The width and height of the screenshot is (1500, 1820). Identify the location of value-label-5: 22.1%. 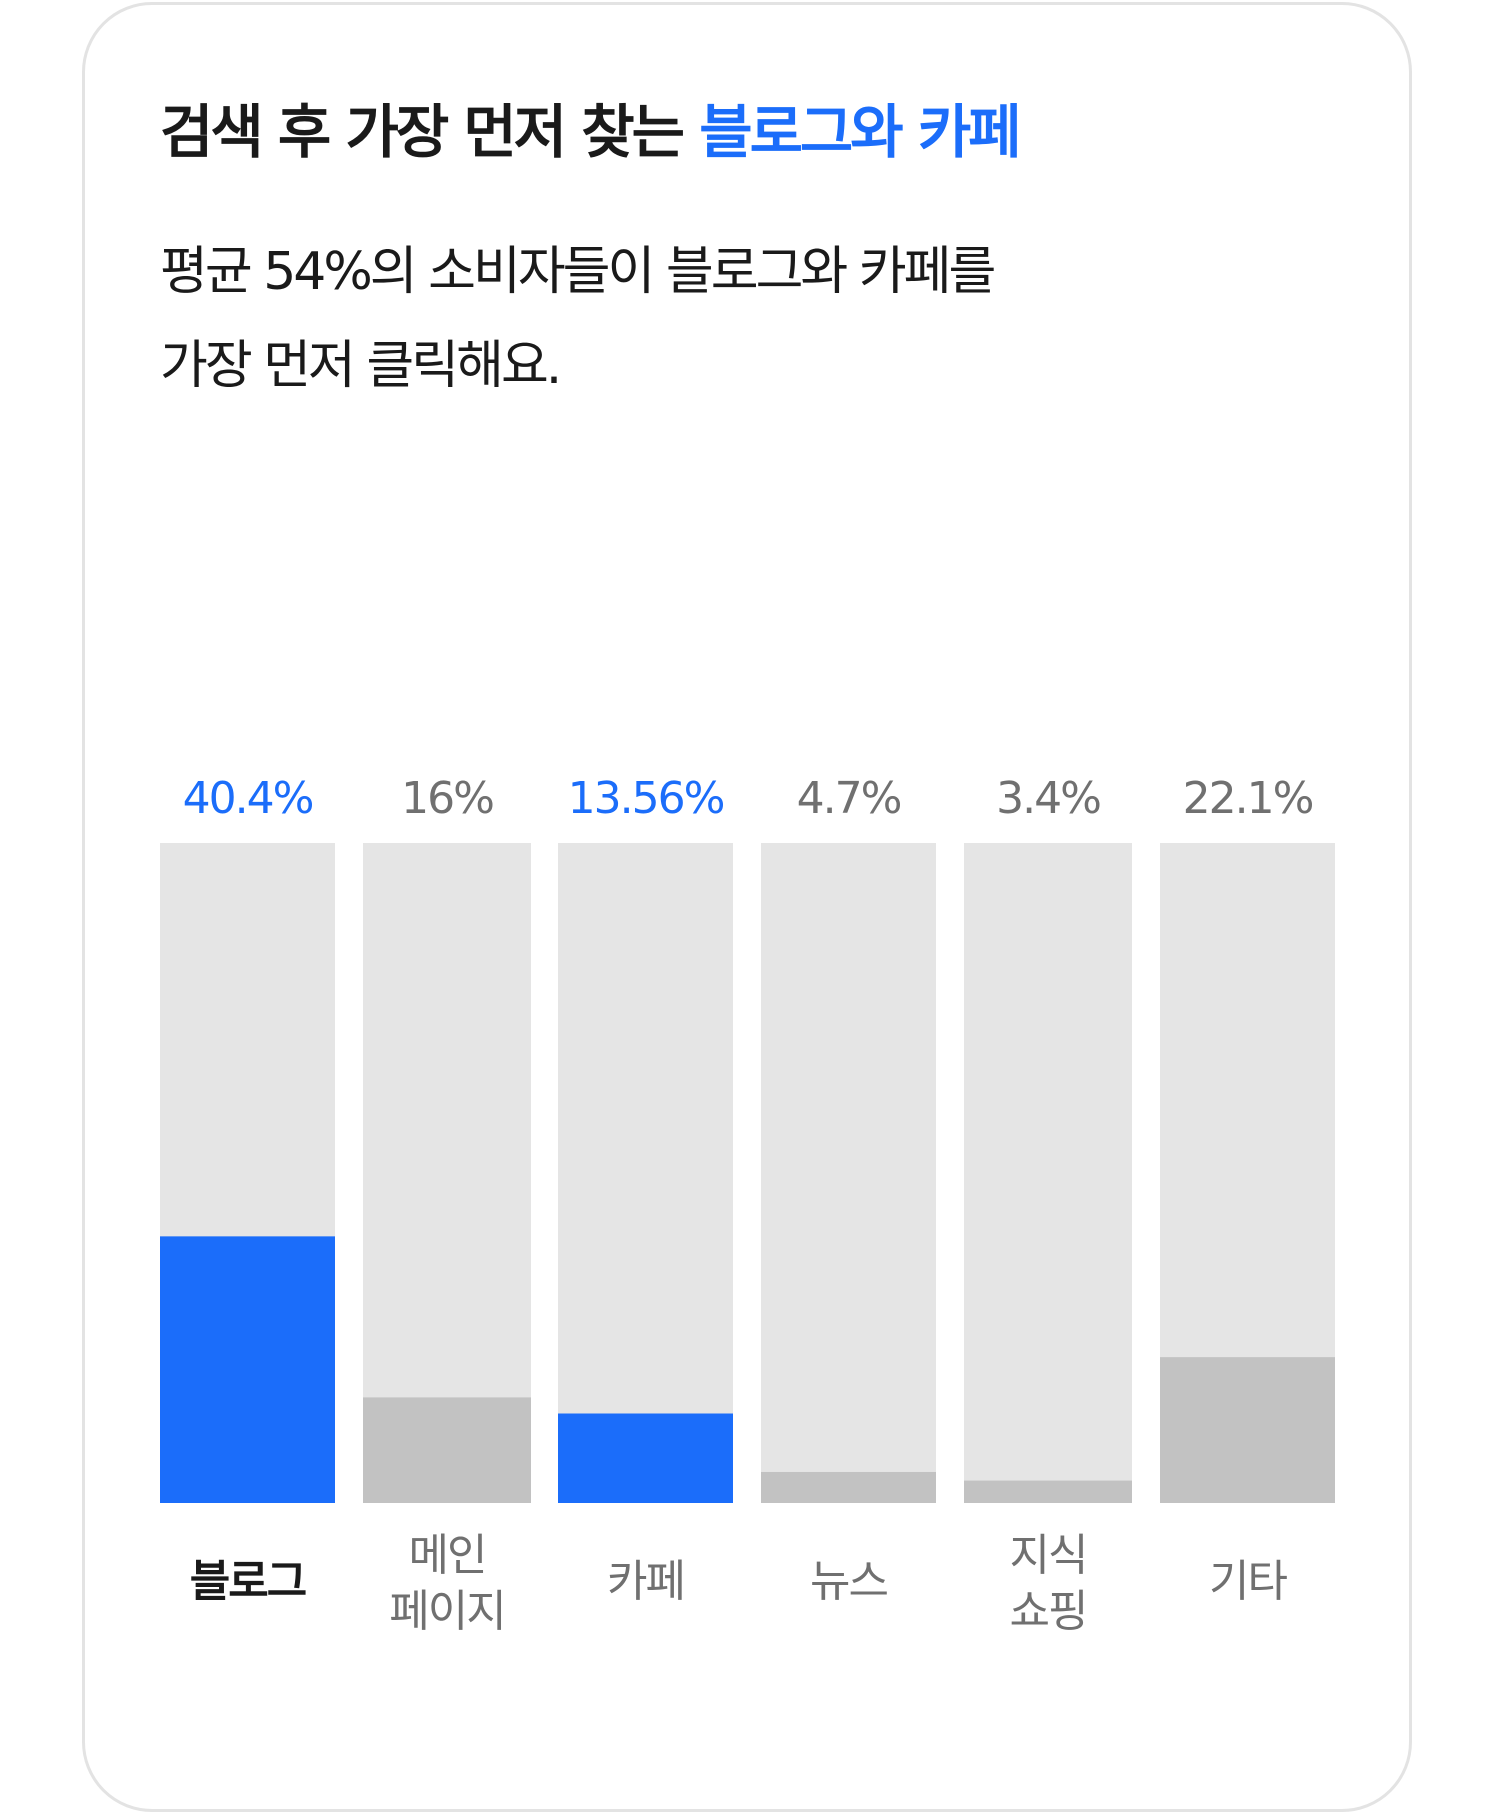
(1248, 798).